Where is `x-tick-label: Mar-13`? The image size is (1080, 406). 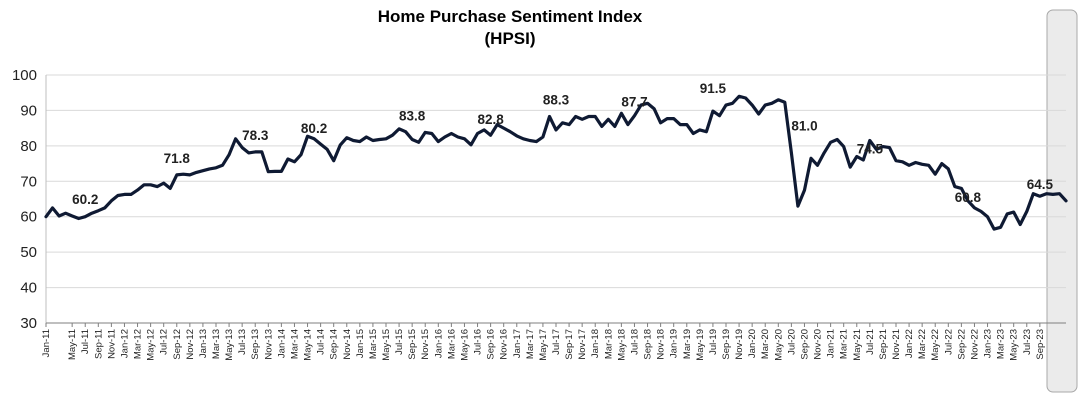
x-tick-label: Mar-13 is located at coordinates (216, 344).